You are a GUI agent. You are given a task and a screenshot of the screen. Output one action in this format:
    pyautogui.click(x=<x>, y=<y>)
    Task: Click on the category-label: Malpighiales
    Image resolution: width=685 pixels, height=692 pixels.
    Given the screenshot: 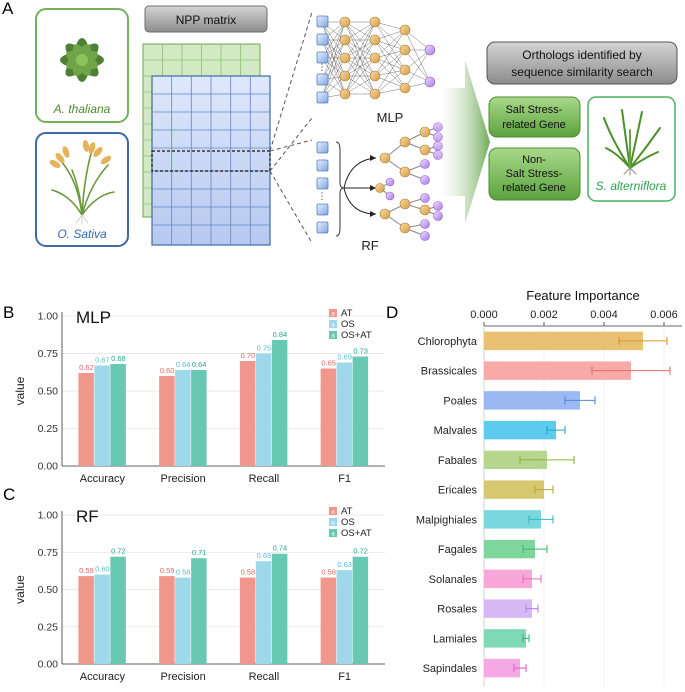 What is the action you would take?
    pyautogui.click(x=447, y=520)
    